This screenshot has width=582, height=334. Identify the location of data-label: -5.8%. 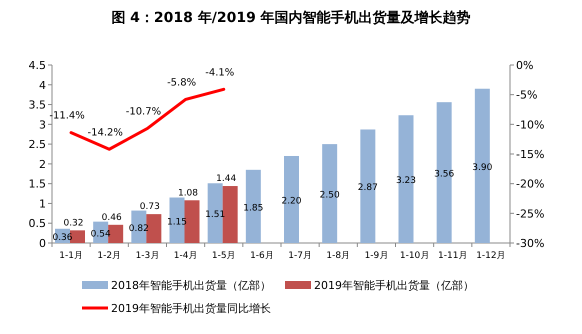
(181, 82).